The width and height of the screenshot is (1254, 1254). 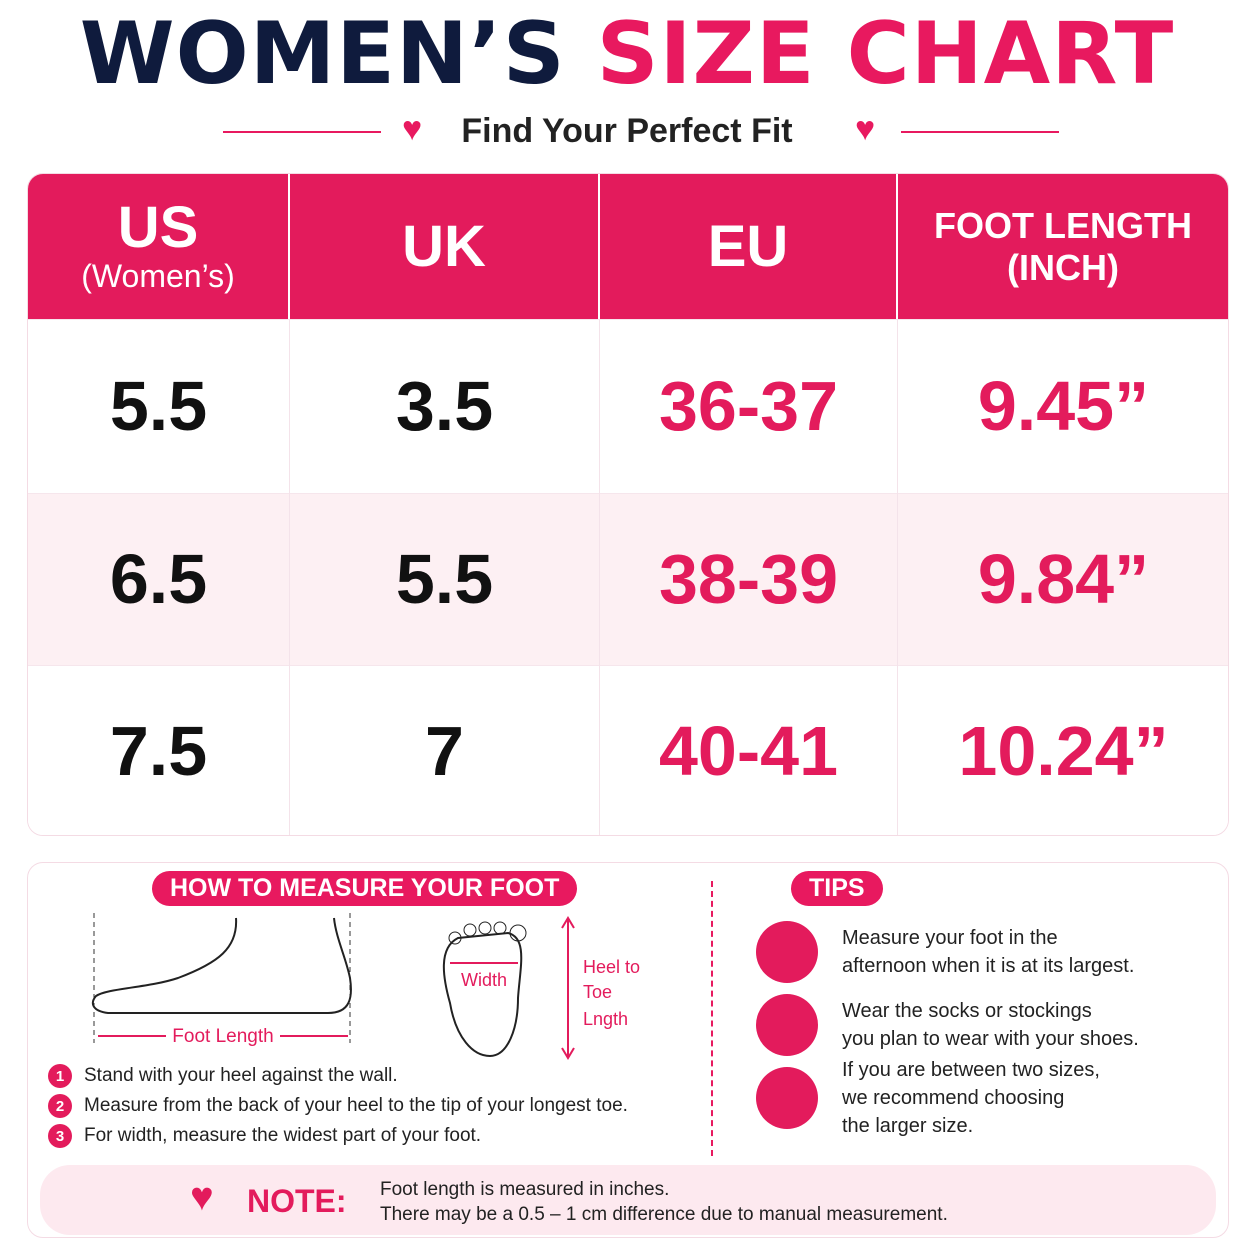 I want to click on heel-to-toe-label: Toe, so click(x=597, y=992).